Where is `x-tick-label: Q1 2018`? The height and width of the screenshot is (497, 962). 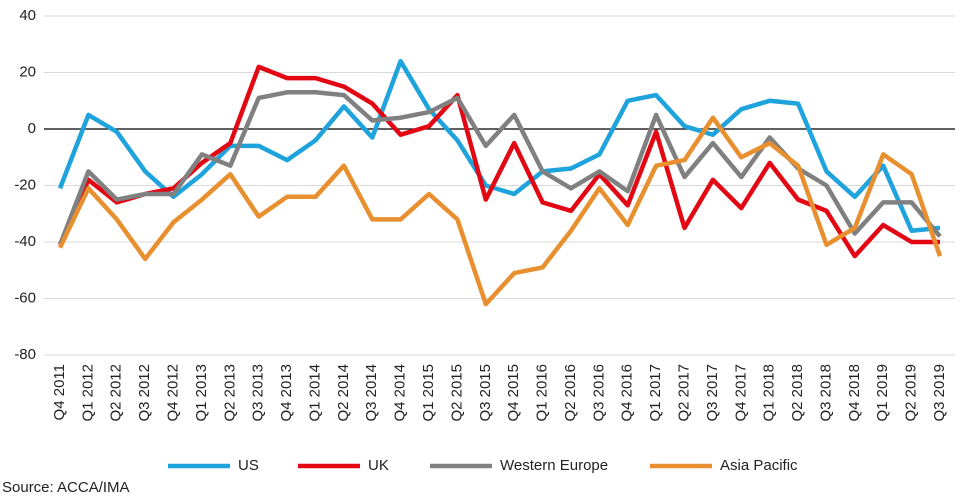
x-tick-label: Q1 2018 is located at coordinates (769, 393).